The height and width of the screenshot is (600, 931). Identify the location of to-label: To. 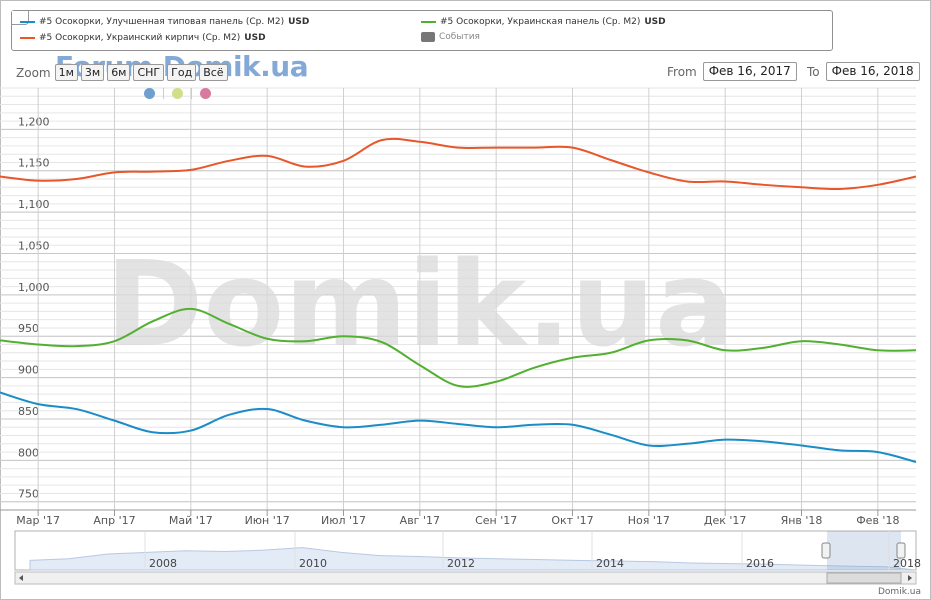
(813, 71).